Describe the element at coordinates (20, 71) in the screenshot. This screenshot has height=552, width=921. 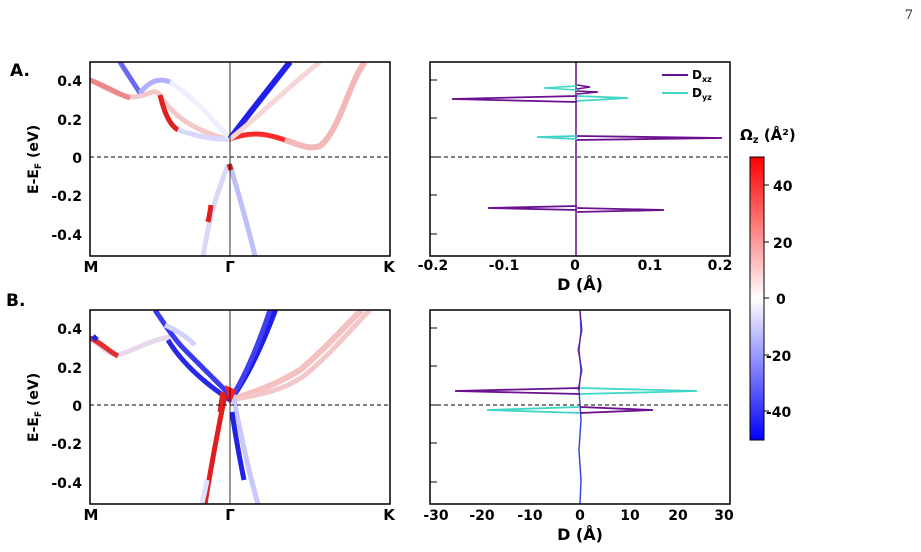
I see `panel-a-label: A.` at that location.